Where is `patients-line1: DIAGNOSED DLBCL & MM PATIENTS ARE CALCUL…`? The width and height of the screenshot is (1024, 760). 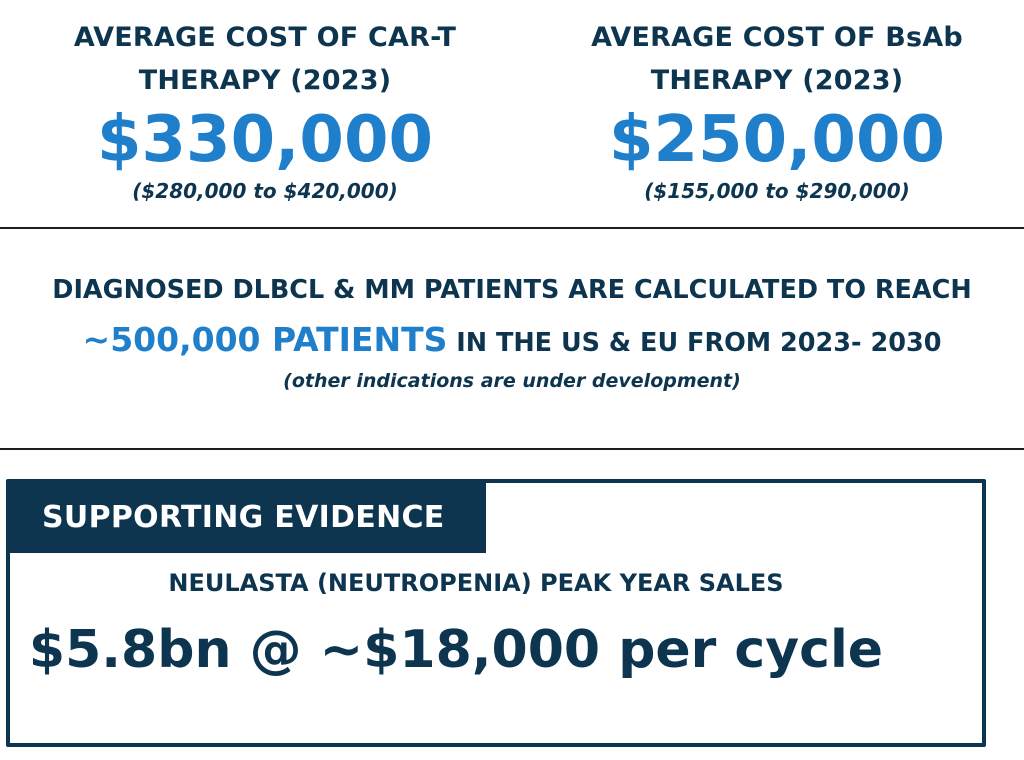
patients-line1: DIAGNOSED DLBCL & MM PATIENTS ARE CALCUL… is located at coordinates (512, 290).